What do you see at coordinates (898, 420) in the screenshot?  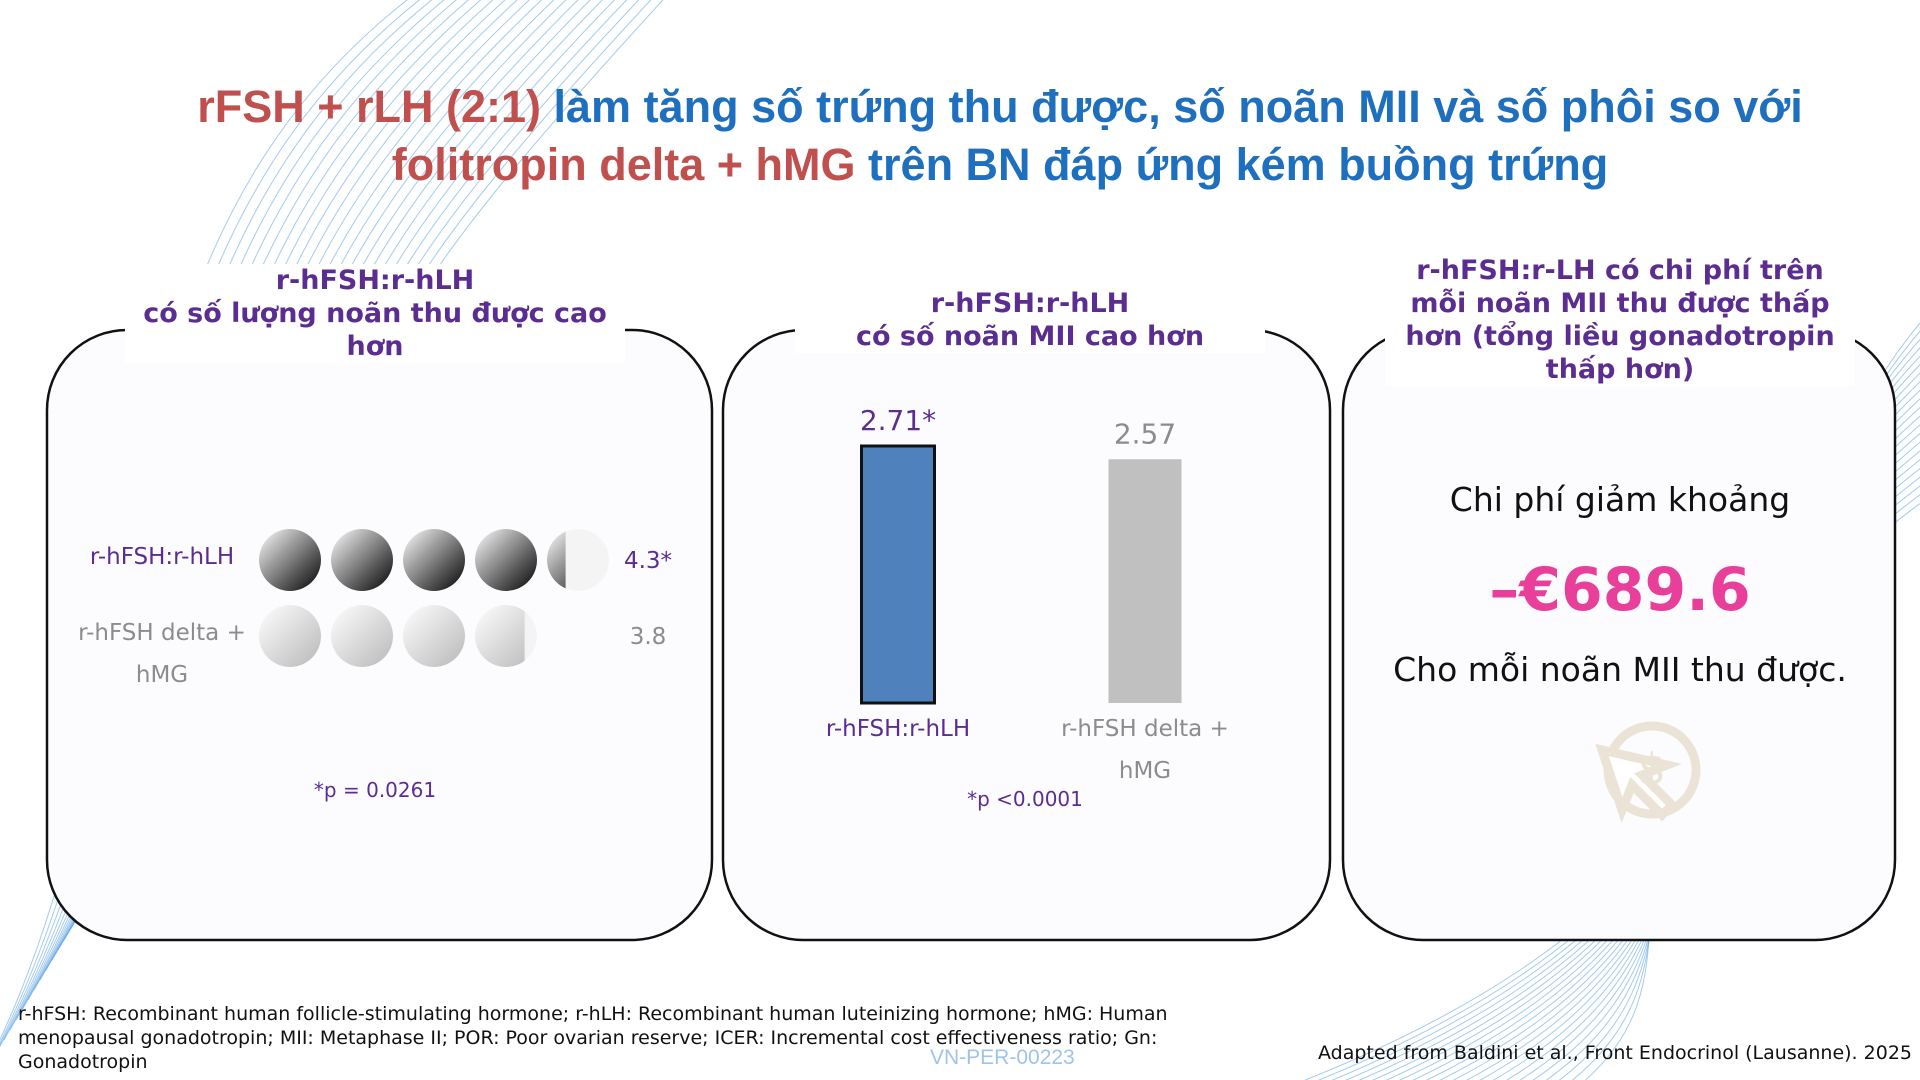 I see `value-label: 2.71*` at bounding box center [898, 420].